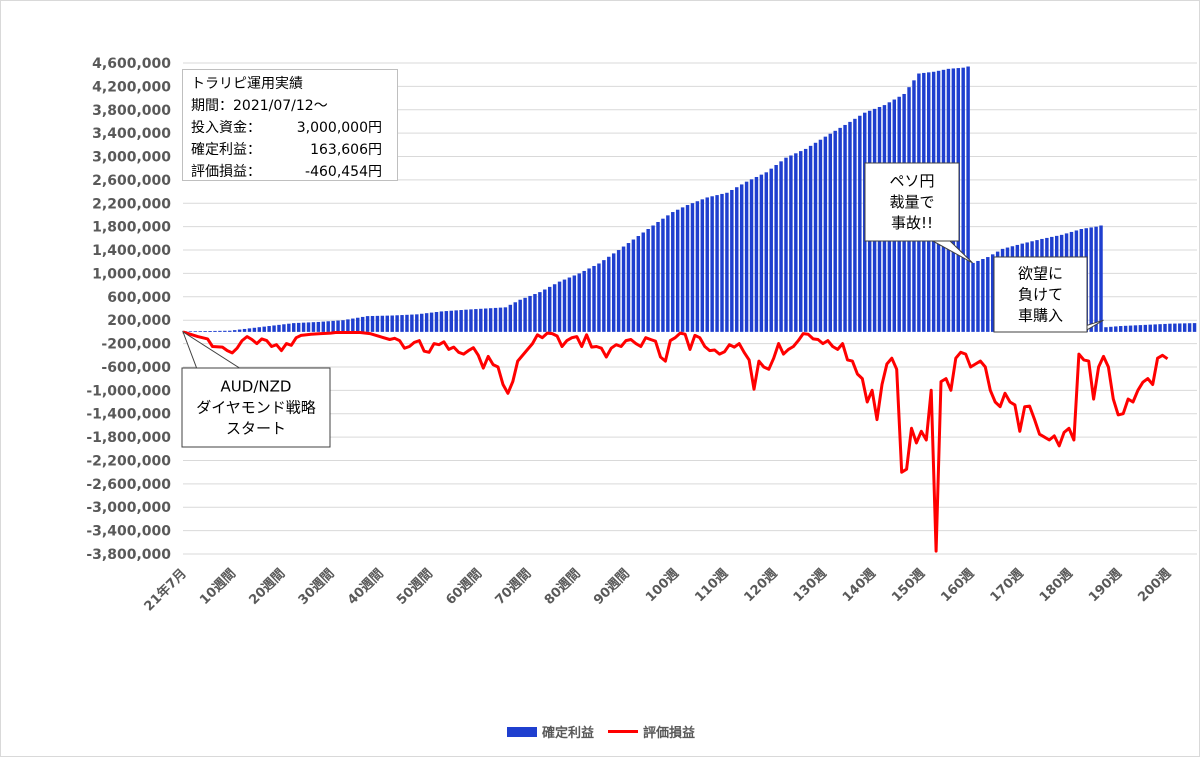  I want to click on x-tick-label: 30週間, so click(317, 587).